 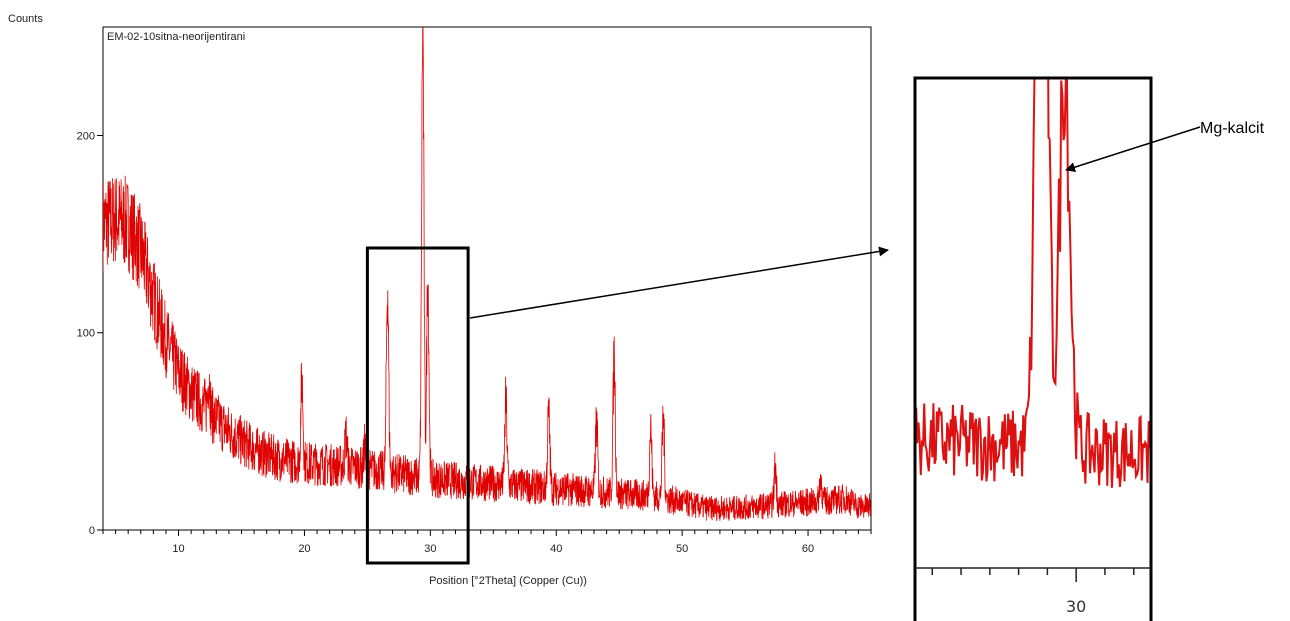 What do you see at coordinates (1076, 606) in the screenshot?
I see `inset-tick-label: 30` at bounding box center [1076, 606].